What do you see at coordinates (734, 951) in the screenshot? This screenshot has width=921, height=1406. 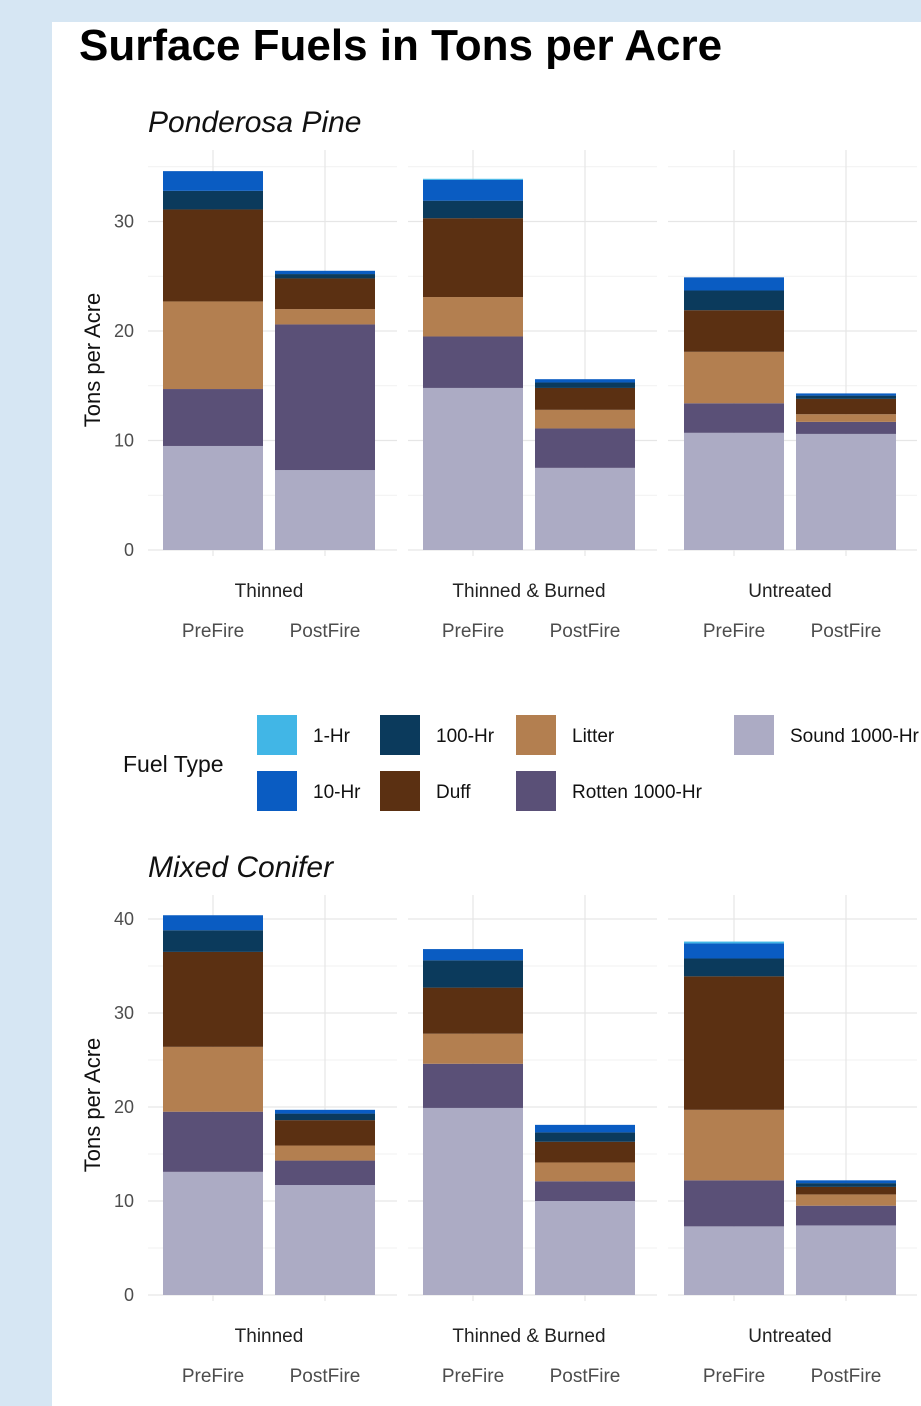 I see `bar-10-hr-untreated-prefire` at bounding box center [734, 951].